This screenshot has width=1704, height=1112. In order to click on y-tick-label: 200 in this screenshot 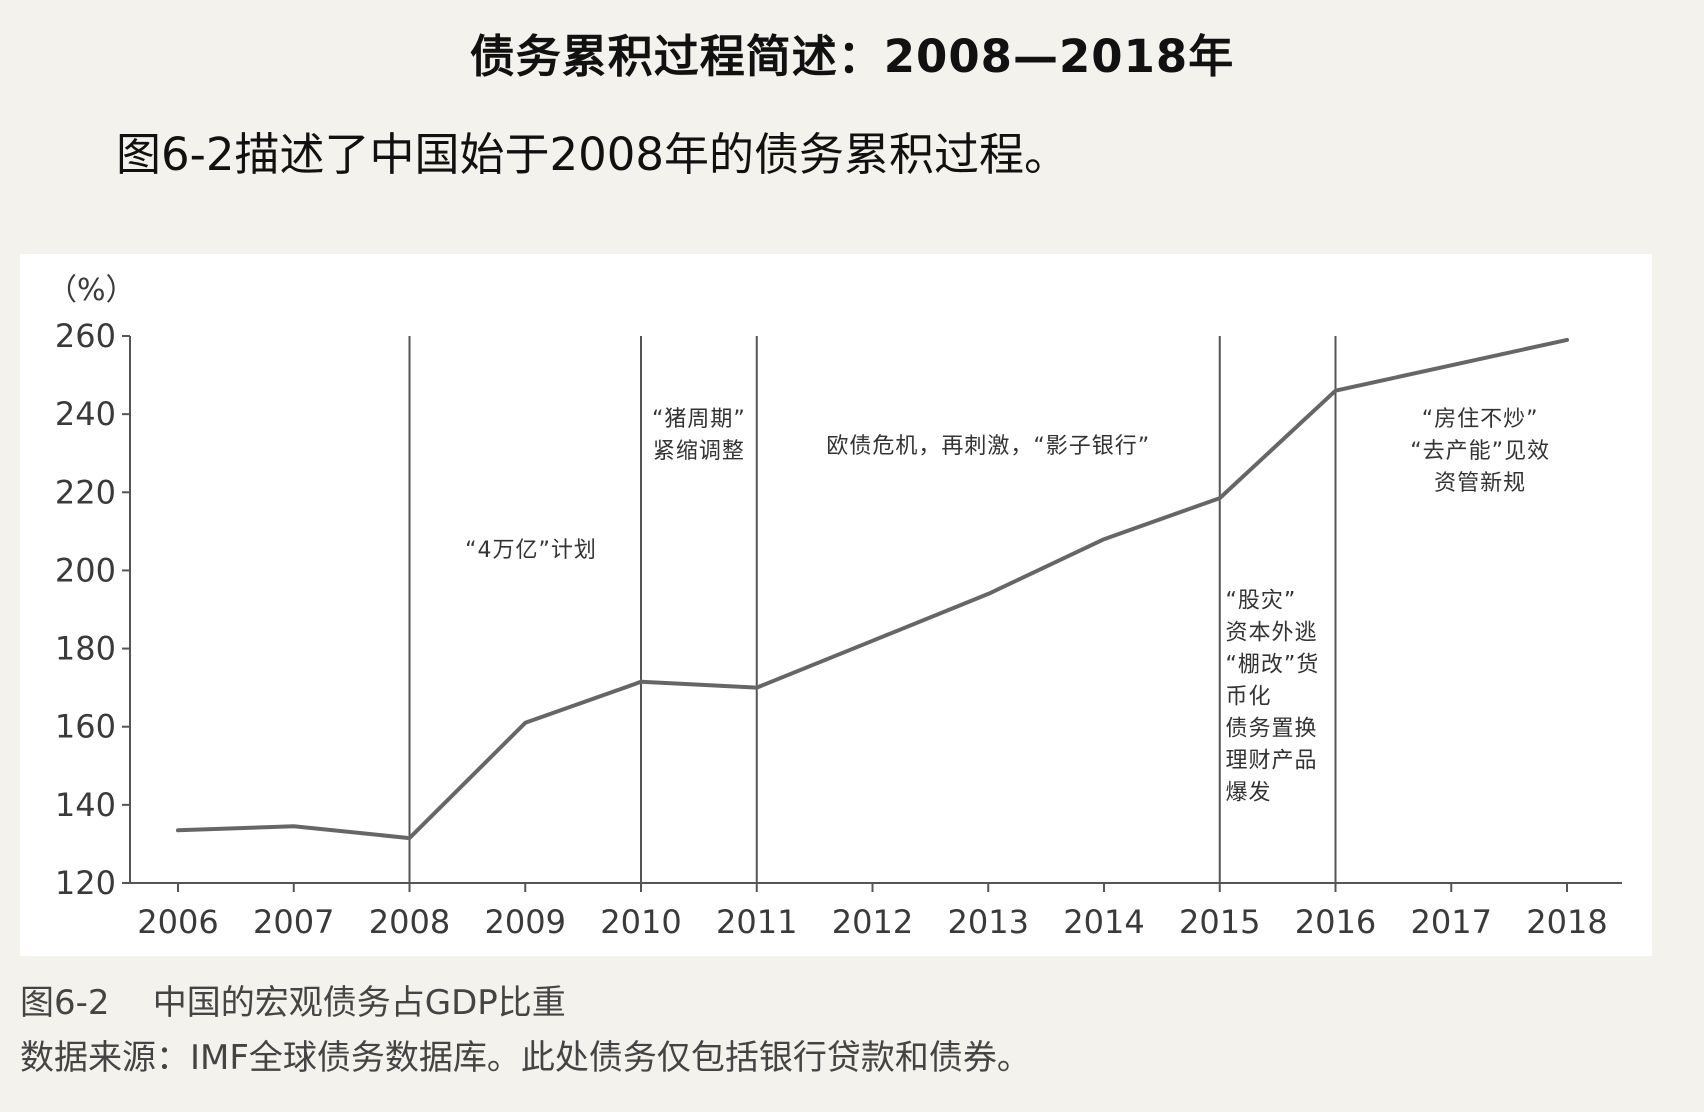, I will do `click(85, 570)`.